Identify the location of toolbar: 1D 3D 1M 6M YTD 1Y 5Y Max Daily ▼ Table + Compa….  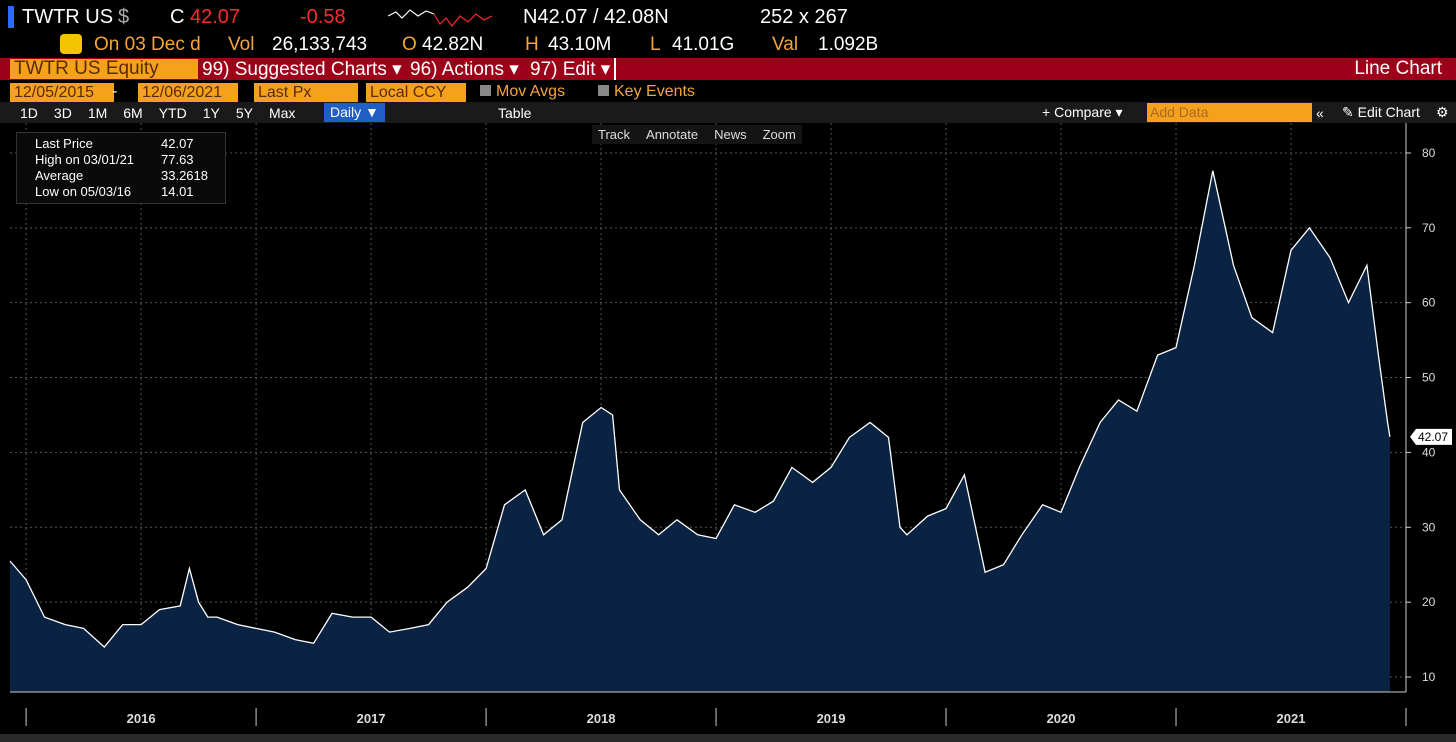
(728, 112).